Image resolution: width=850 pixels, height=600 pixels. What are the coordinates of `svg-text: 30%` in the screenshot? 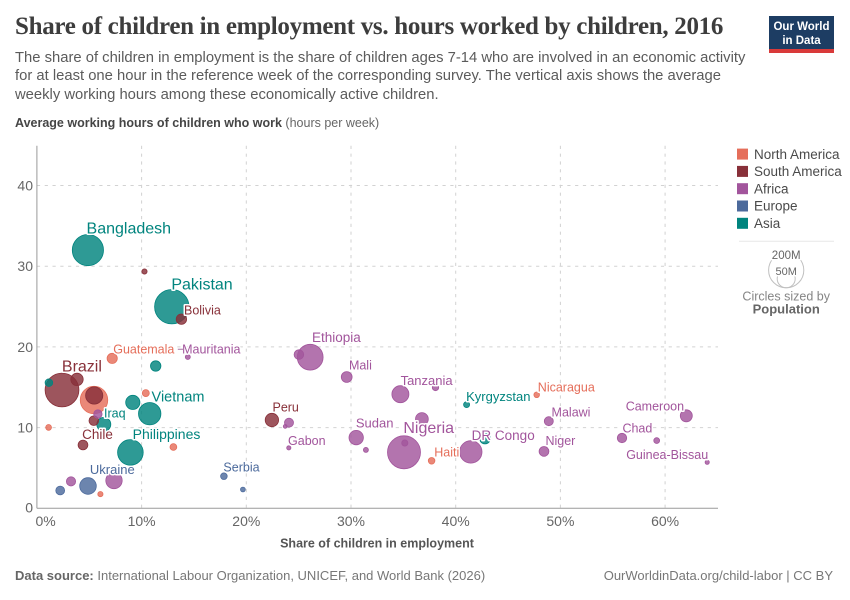 It's located at (351, 521).